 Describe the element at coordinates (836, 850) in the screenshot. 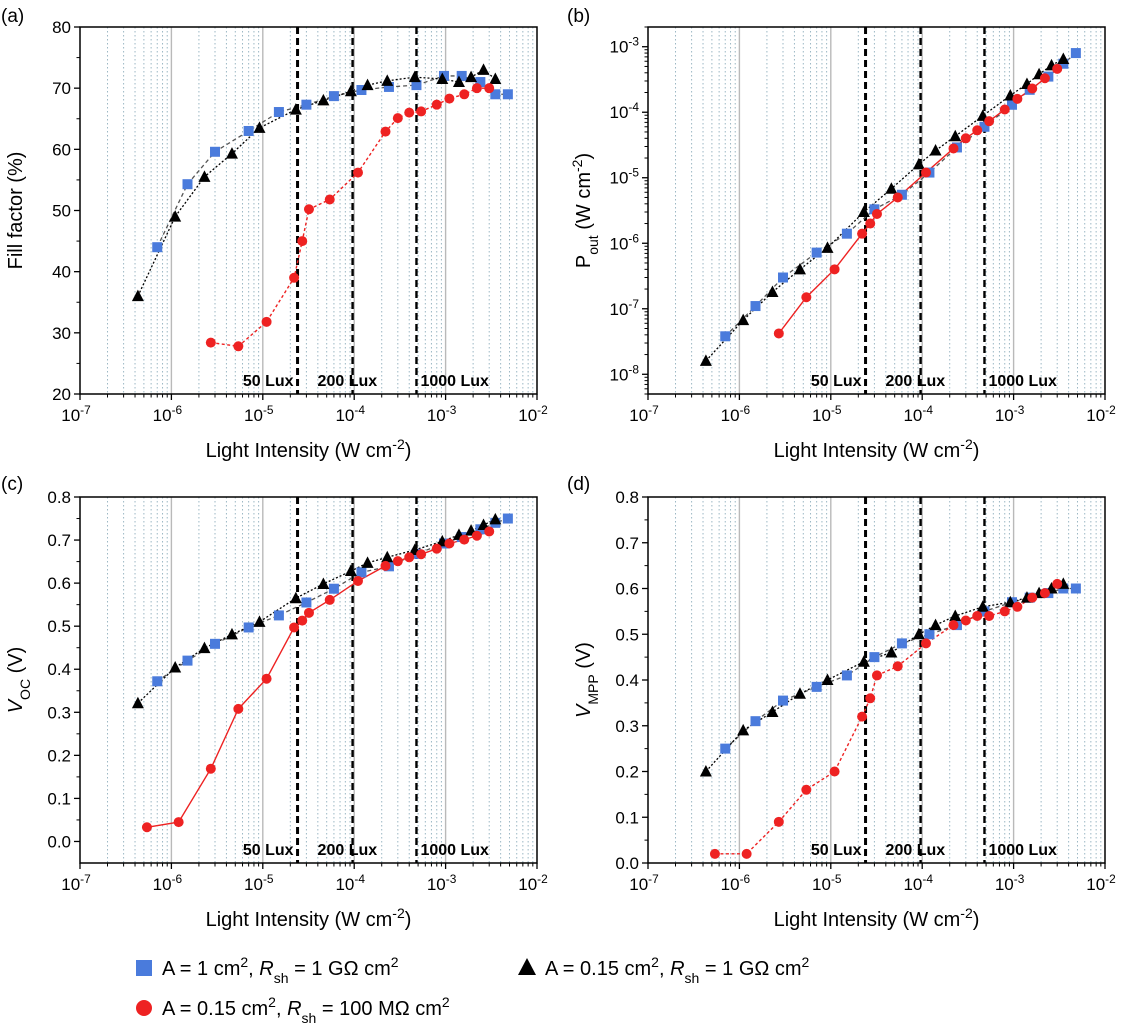

I see `lux-label: 50 Lux` at that location.